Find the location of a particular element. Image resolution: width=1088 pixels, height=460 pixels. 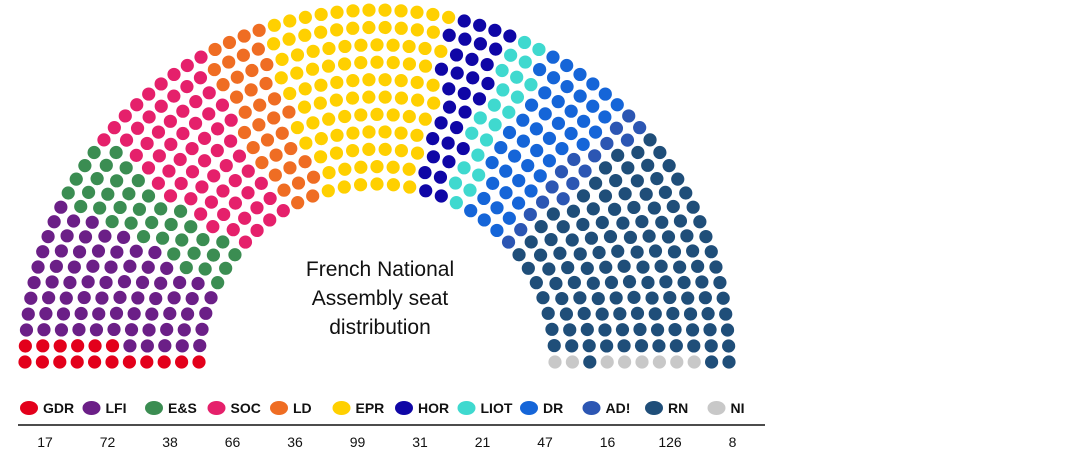

legend-label-gdr: GDR is located at coordinates (58, 408).